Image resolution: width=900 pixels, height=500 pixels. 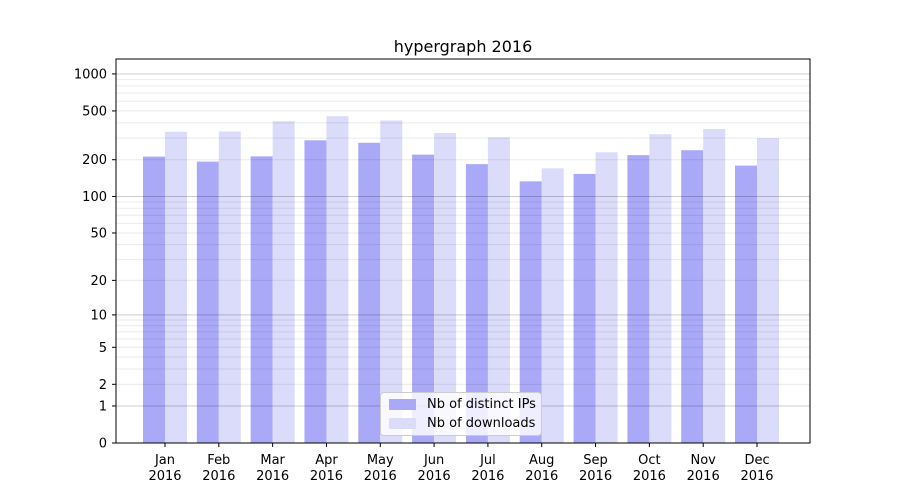 I want to click on legend: Nb of distinct IPs Nb of downloads, so click(x=461, y=414).